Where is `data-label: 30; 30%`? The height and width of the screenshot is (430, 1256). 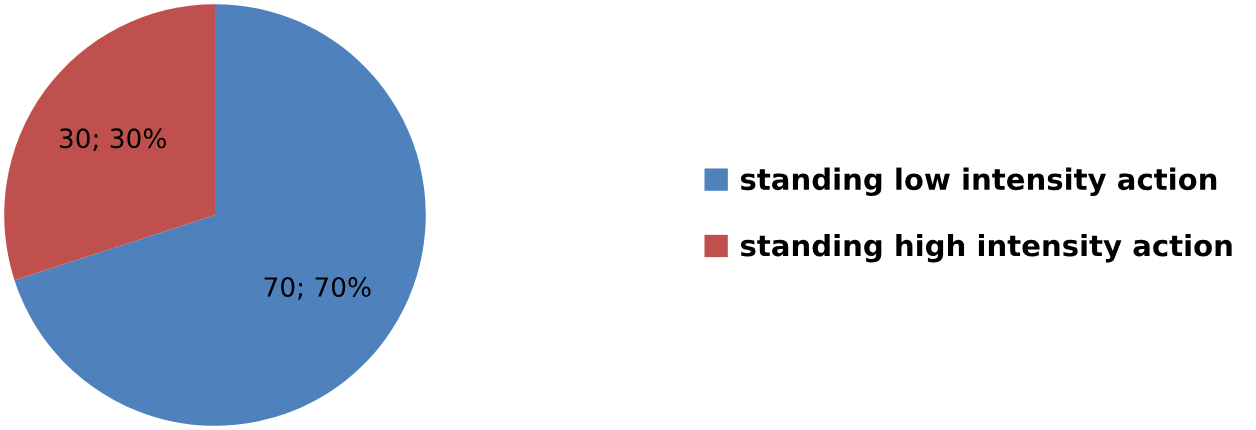
data-label: 30; 30% is located at coordinates (112, 140).